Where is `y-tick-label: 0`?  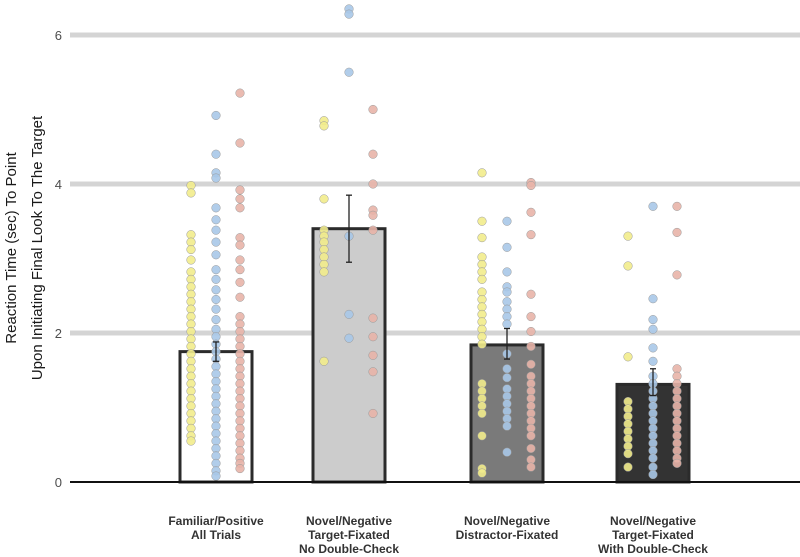 y-tick-label: 0 is located at coordinates (58, 482).